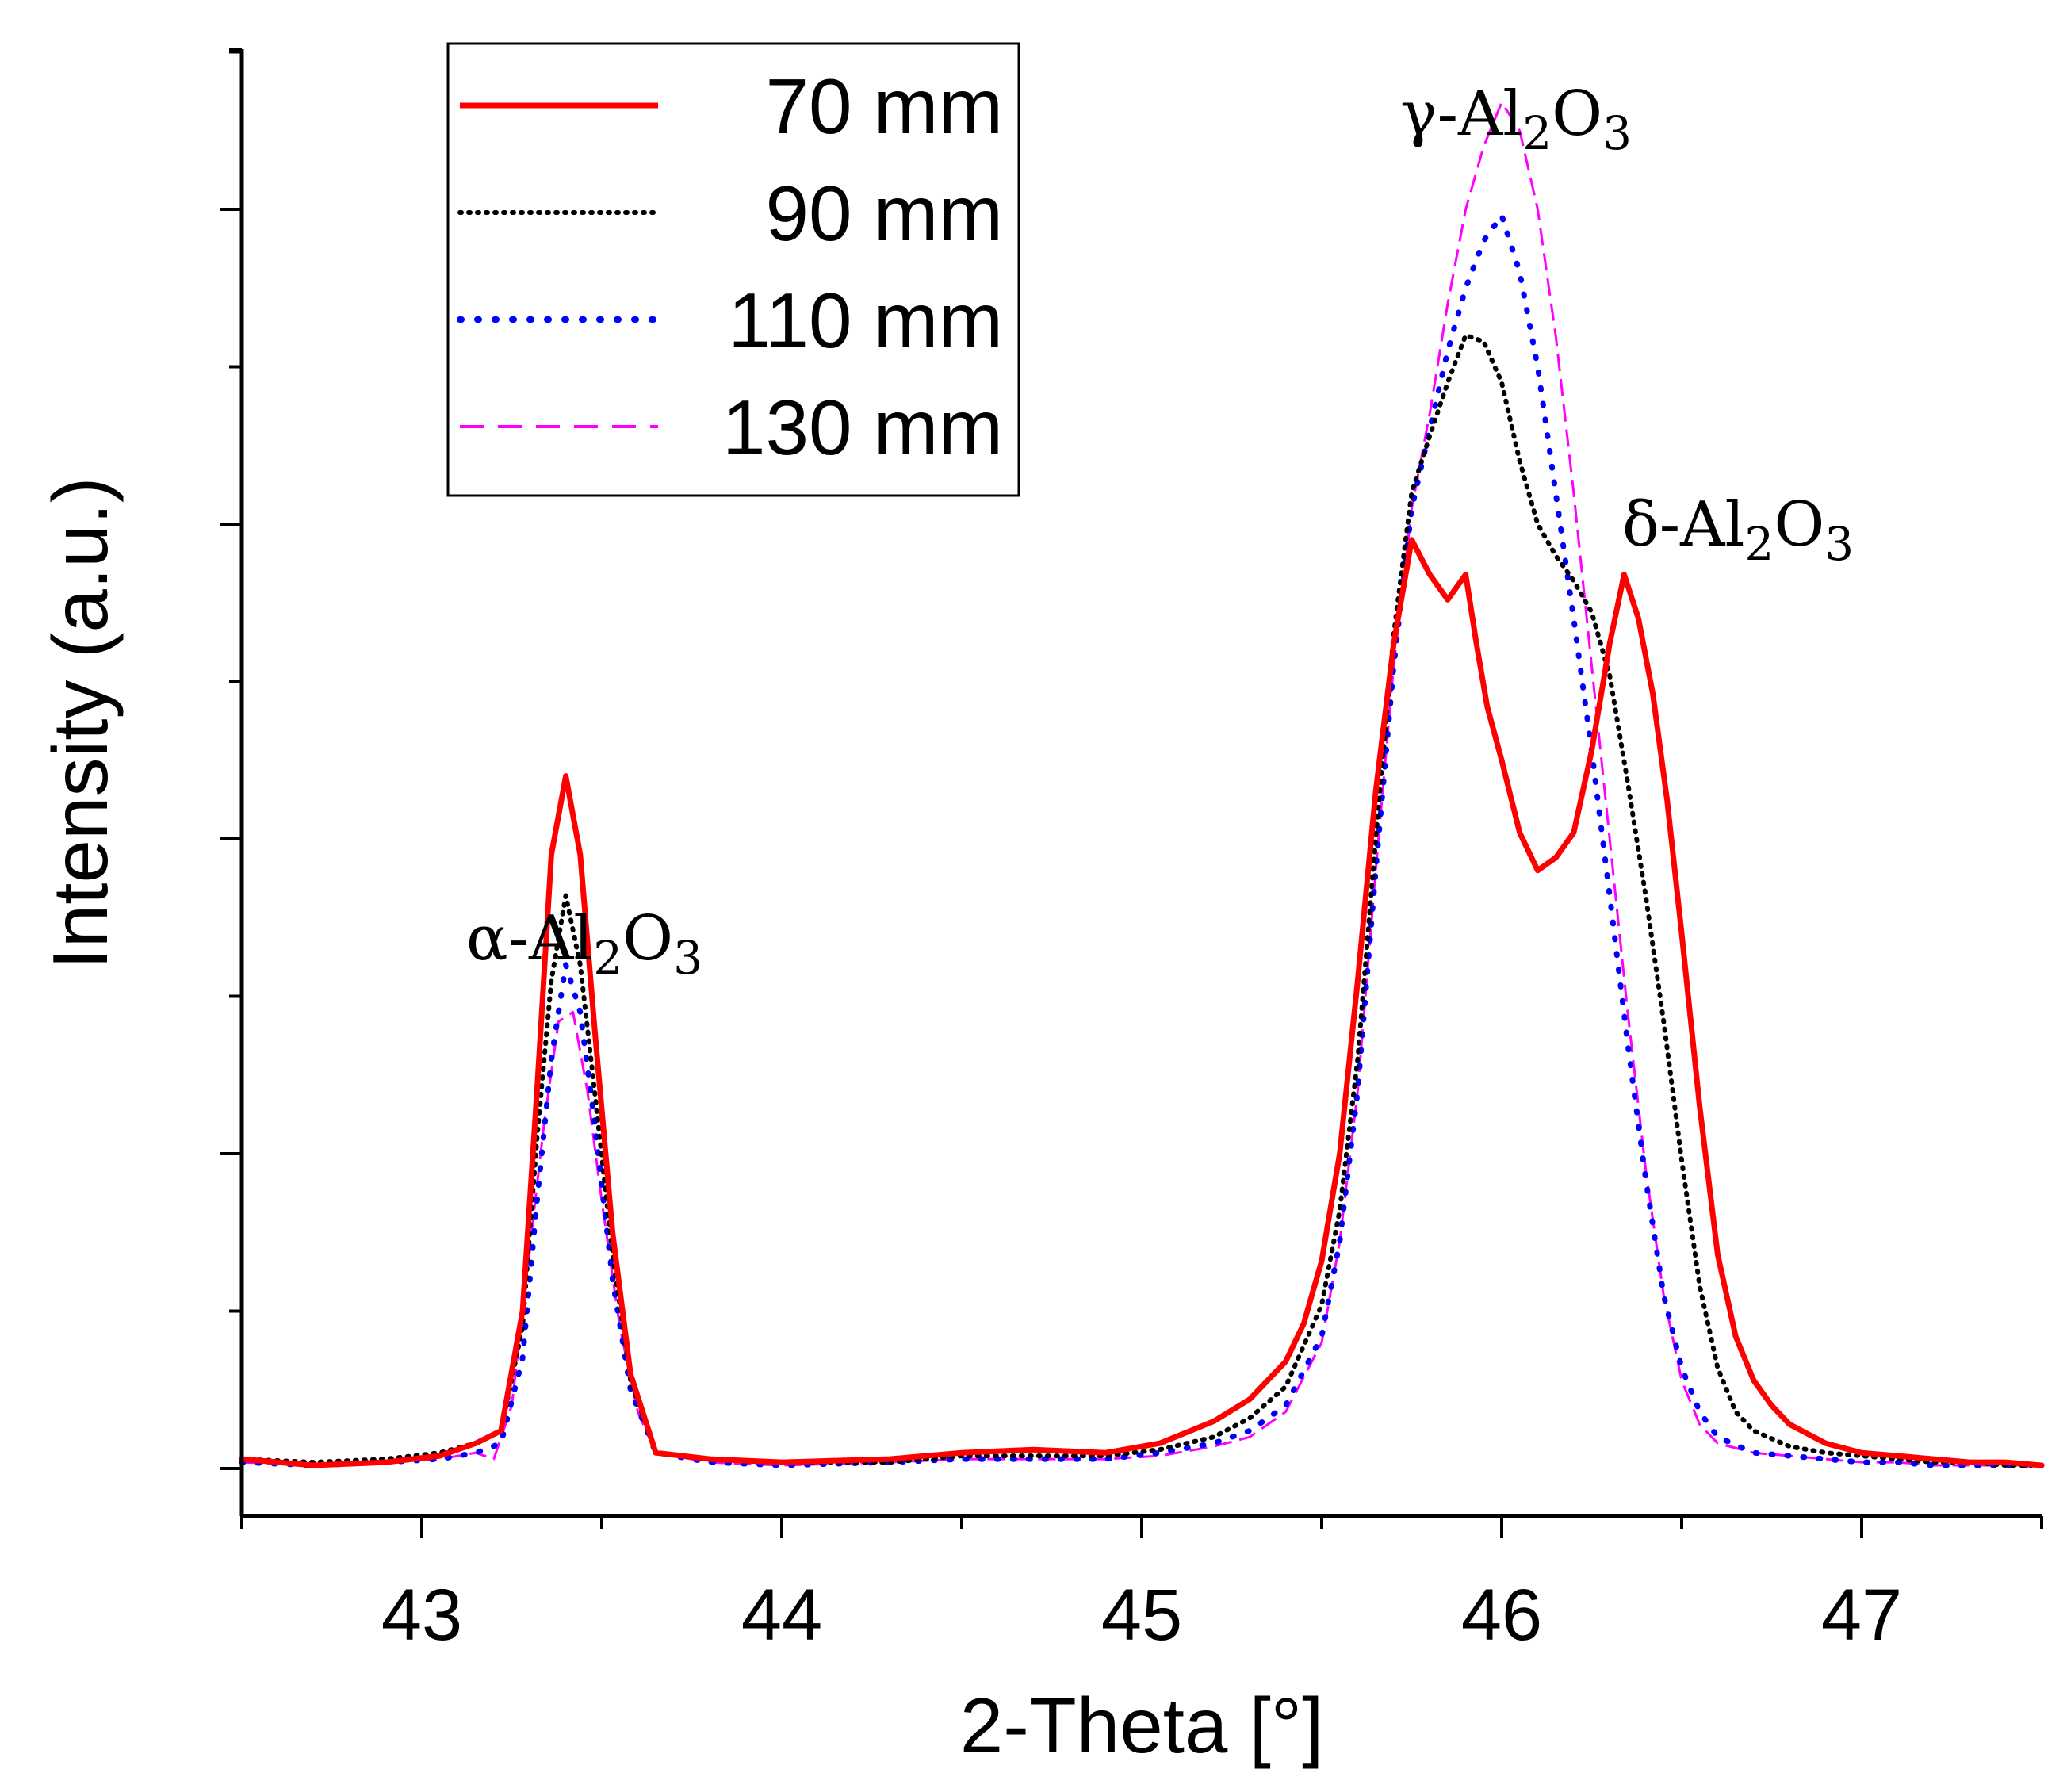  What do you see at coordinates (1861, 1615) in the screenshot?
I see `x-tick-label: 47` at bounding box center [1861, 1615].